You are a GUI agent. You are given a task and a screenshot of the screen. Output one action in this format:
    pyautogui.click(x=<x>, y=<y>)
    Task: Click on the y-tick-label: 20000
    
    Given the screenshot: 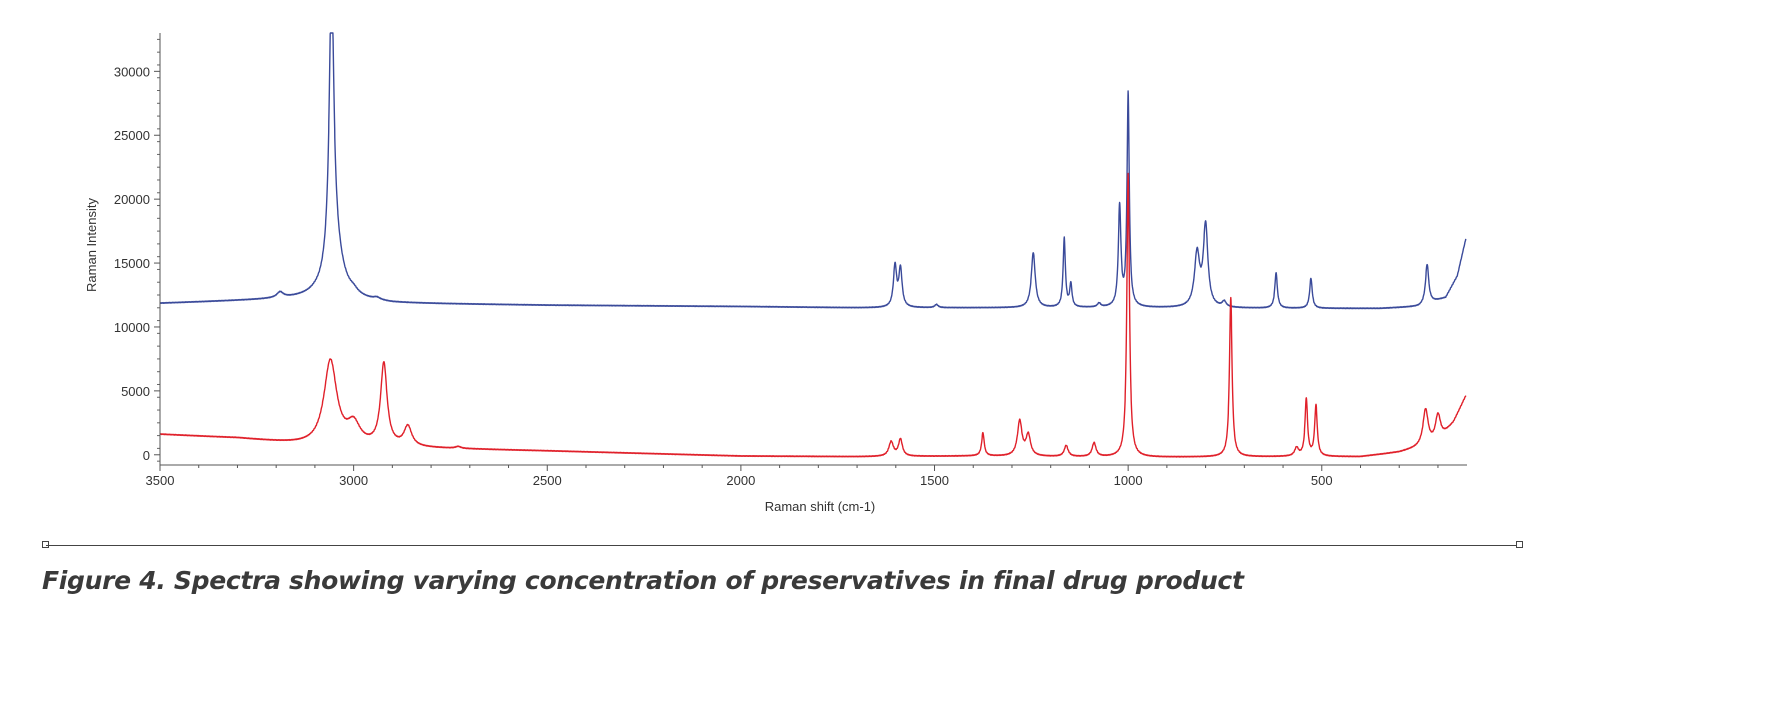 What is the action you would take?
    pyautogui.click(x=132, y=199)
    